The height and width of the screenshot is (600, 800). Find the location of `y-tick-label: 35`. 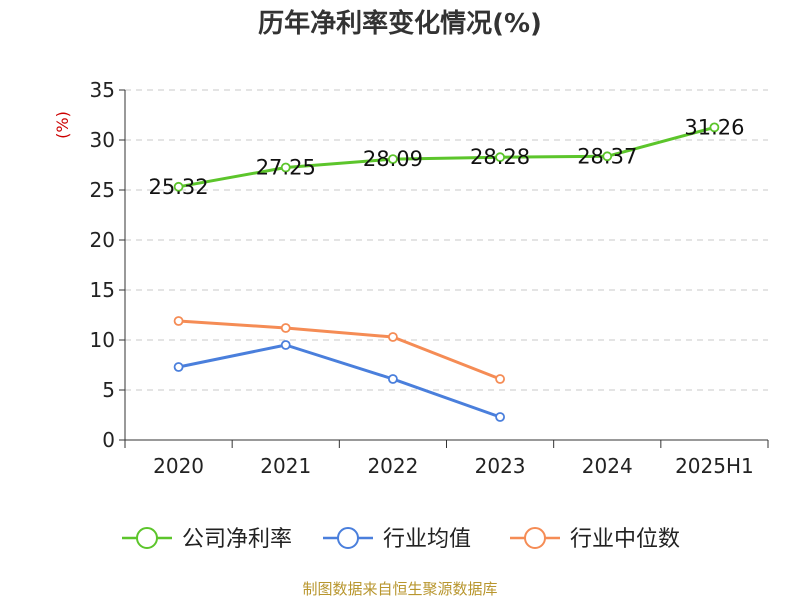

y-tick-label: 35 is located at coordinates (102, 90).